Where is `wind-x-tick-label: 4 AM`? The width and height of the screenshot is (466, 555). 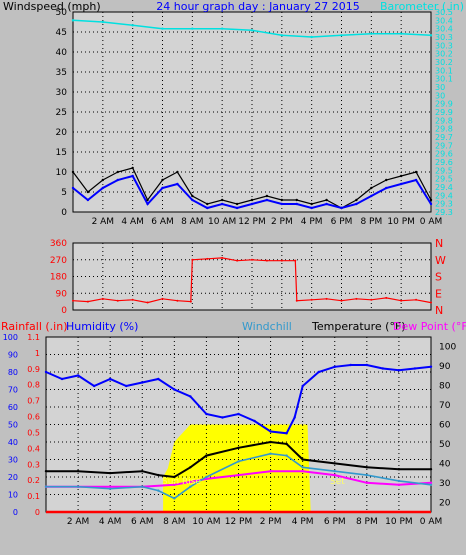 wind-x-tick-label: 4 AM is located at coordinates (132, 222).